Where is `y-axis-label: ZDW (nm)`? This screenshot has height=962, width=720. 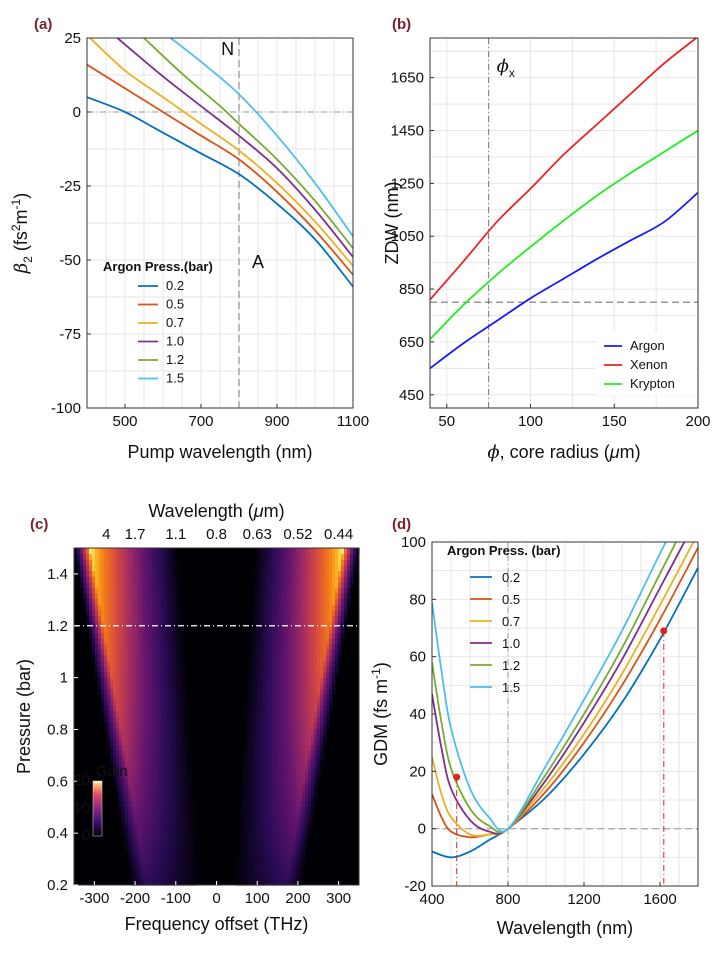
y-axis-label: ZDW (nm) is located at coordinates (392, 223).